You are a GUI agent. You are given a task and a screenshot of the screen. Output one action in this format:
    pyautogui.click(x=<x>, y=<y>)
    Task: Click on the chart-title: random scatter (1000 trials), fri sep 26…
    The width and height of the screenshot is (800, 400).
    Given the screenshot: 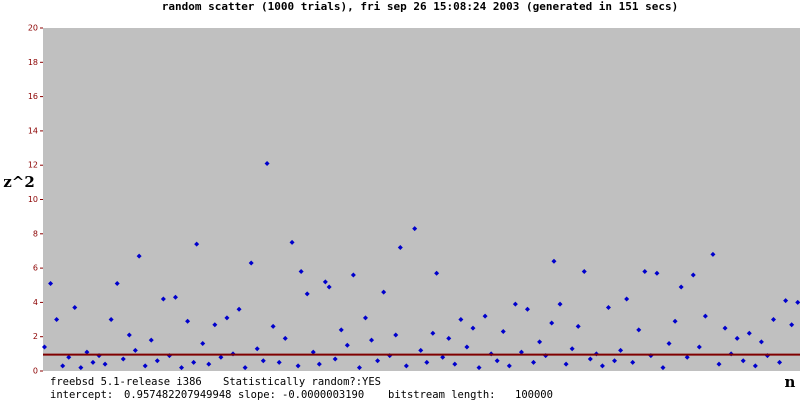 What is the action you would take?
    pyautogui.click(x=420, y=6)
    